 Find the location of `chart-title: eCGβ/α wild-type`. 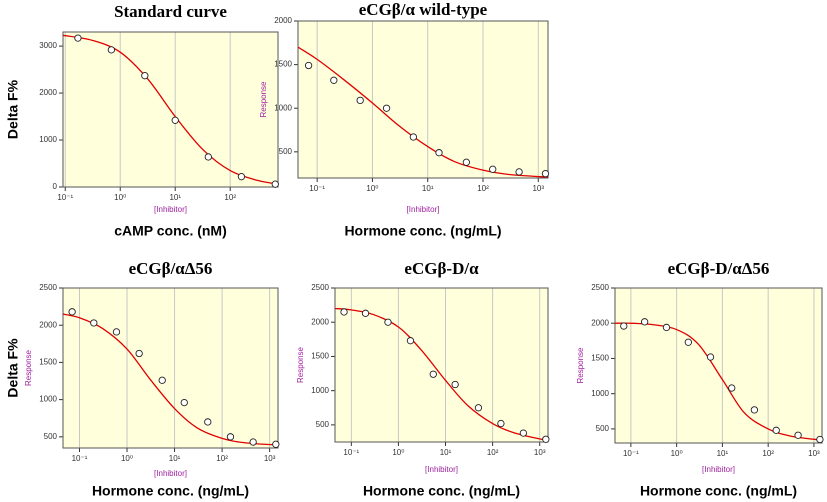

chart-title: eCGβ/α wild-type is located at coordinates (423, 9).